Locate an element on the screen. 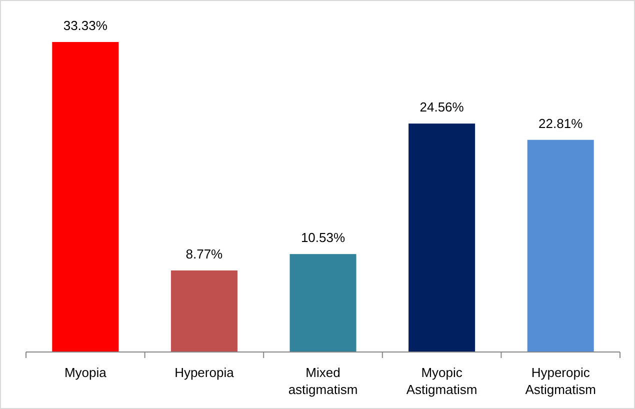  data-label: 33.33% is located at coordinates (85, 25).